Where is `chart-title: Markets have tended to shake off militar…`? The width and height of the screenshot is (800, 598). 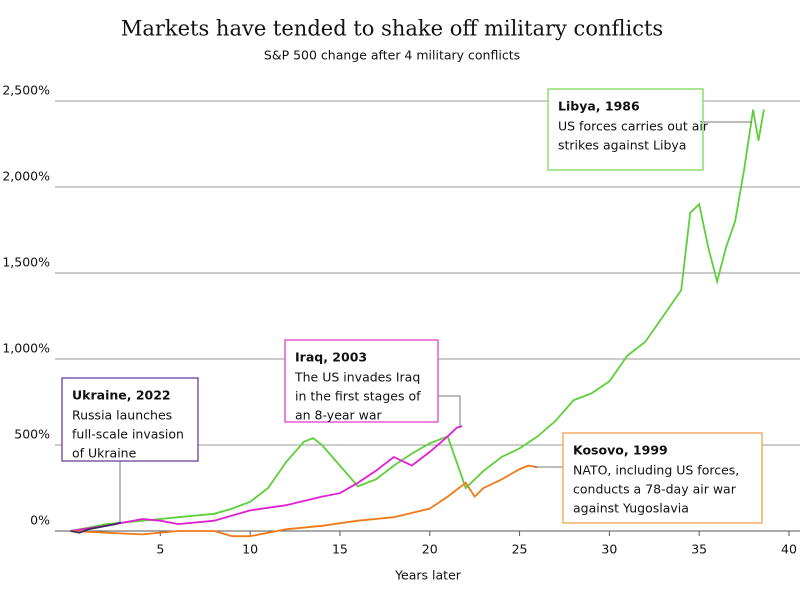
chart-title: Markets have tended to shake off militar… is located at coordinates (392, 29).